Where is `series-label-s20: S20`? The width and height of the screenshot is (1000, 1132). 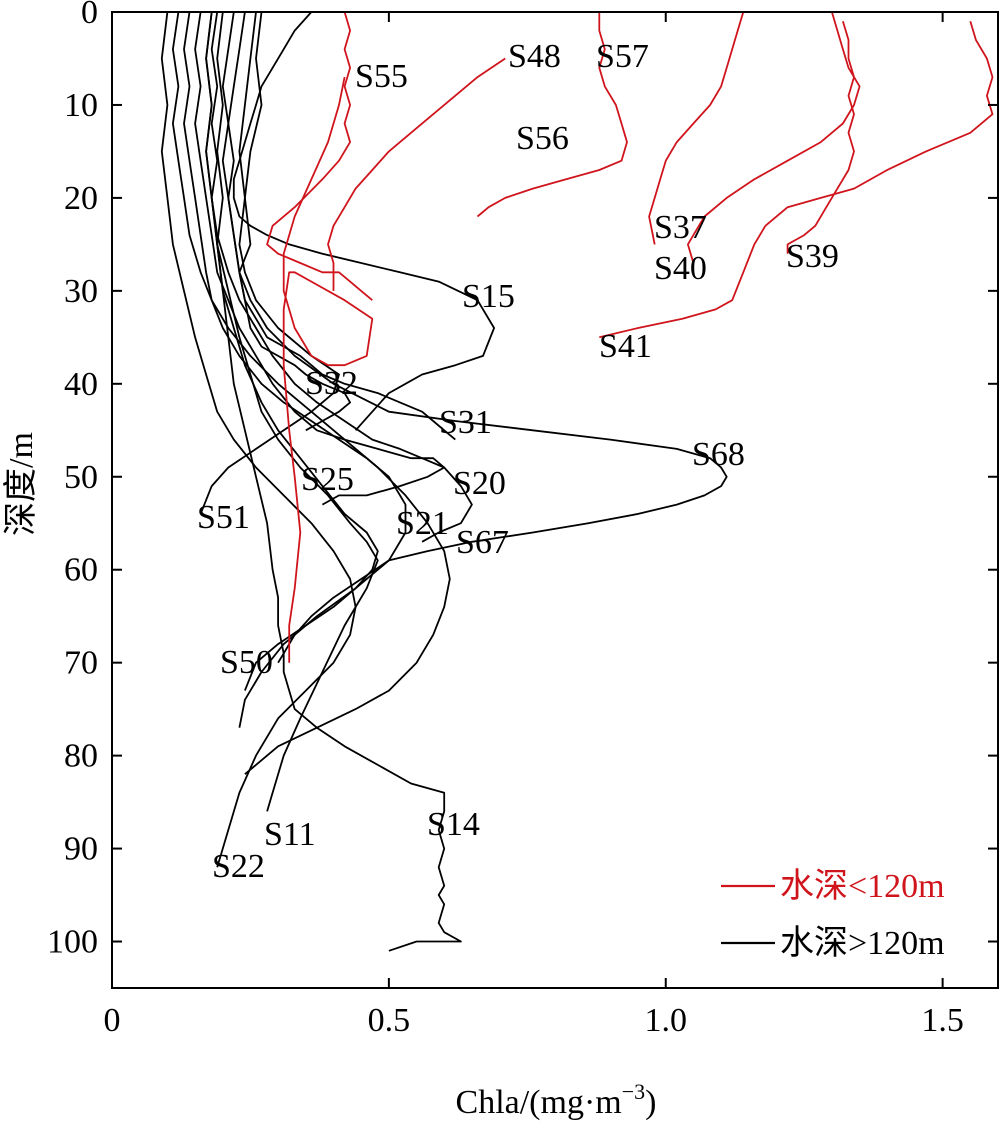
series-label-s20: S20 is located at coordinates (479, 483).